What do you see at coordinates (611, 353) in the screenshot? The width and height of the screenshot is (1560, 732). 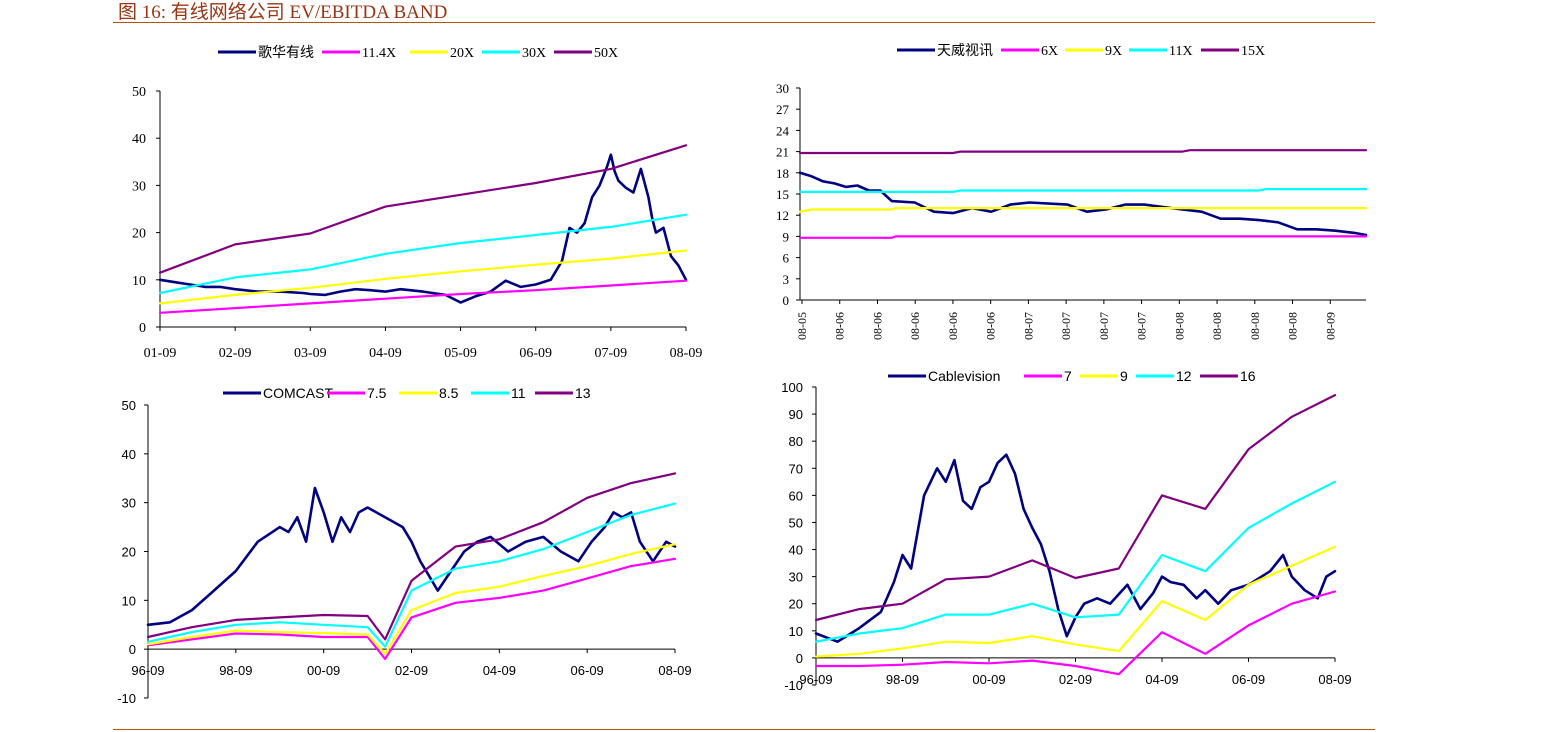 I see `chart1-x-tick-label: 07-09` at bounding box center [611, 353].